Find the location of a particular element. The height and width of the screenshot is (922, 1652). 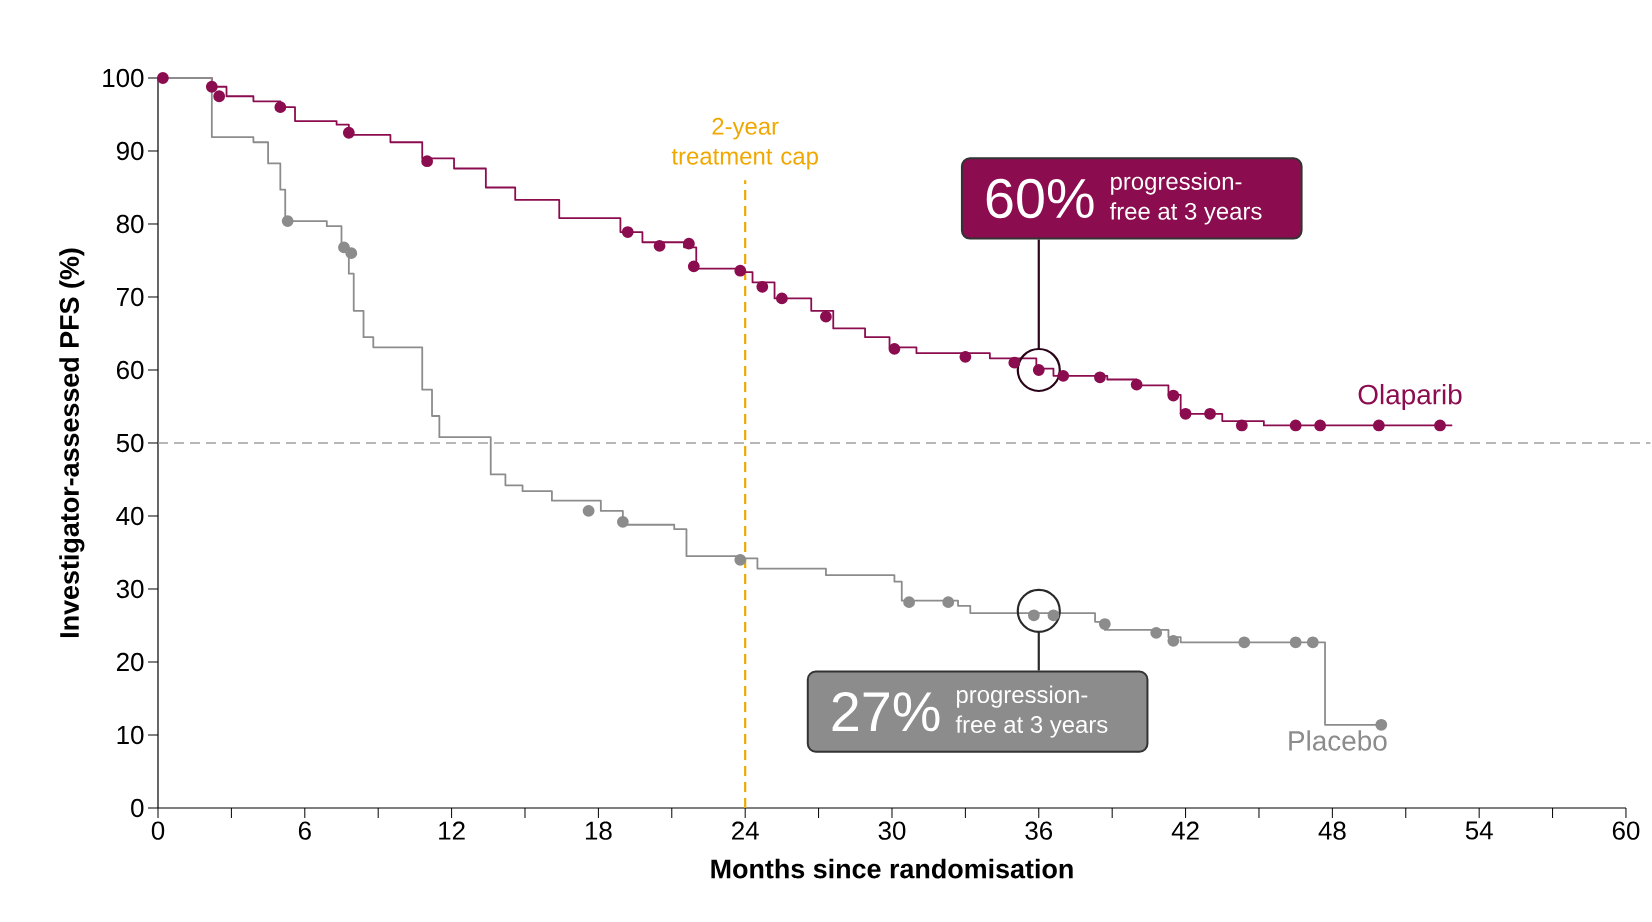

y-tick-label: 10 is located at coordinates (130, 735).